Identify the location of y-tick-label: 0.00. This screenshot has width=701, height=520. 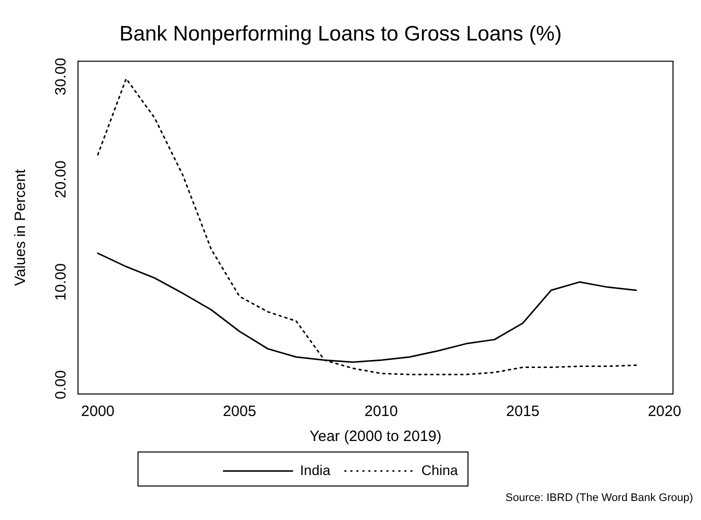
(61, 385).